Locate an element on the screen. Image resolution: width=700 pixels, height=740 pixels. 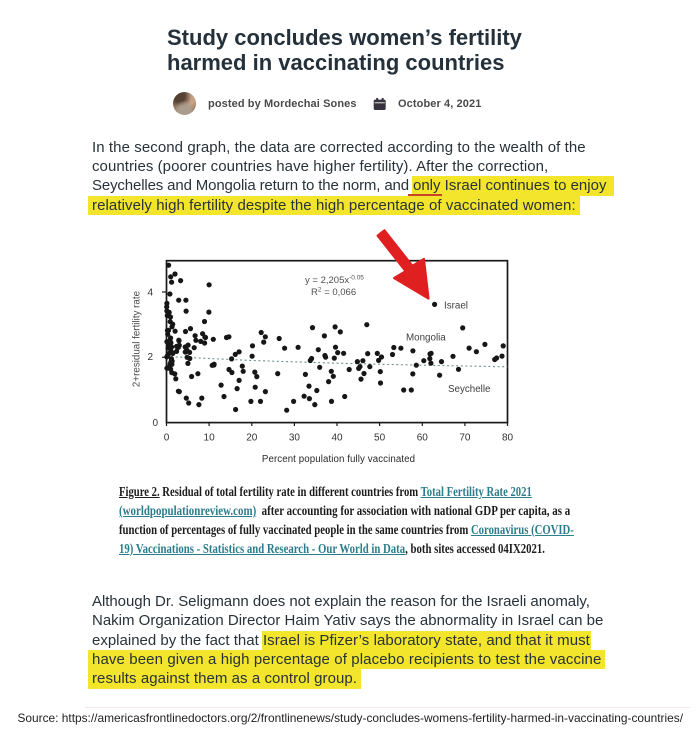
svg-text: 2+residual fertility rate is located at coordinates (137, 338).